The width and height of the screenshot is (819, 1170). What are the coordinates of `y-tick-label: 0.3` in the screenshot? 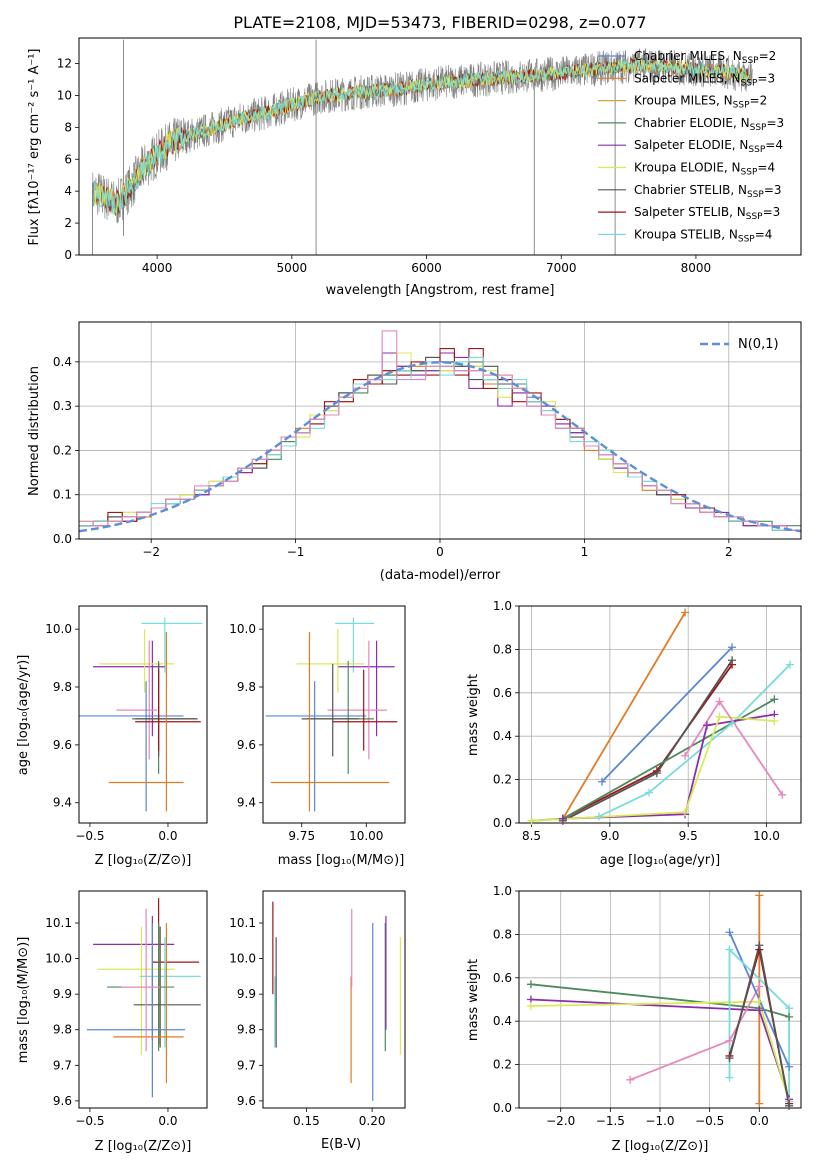 It's located at (62, 406).